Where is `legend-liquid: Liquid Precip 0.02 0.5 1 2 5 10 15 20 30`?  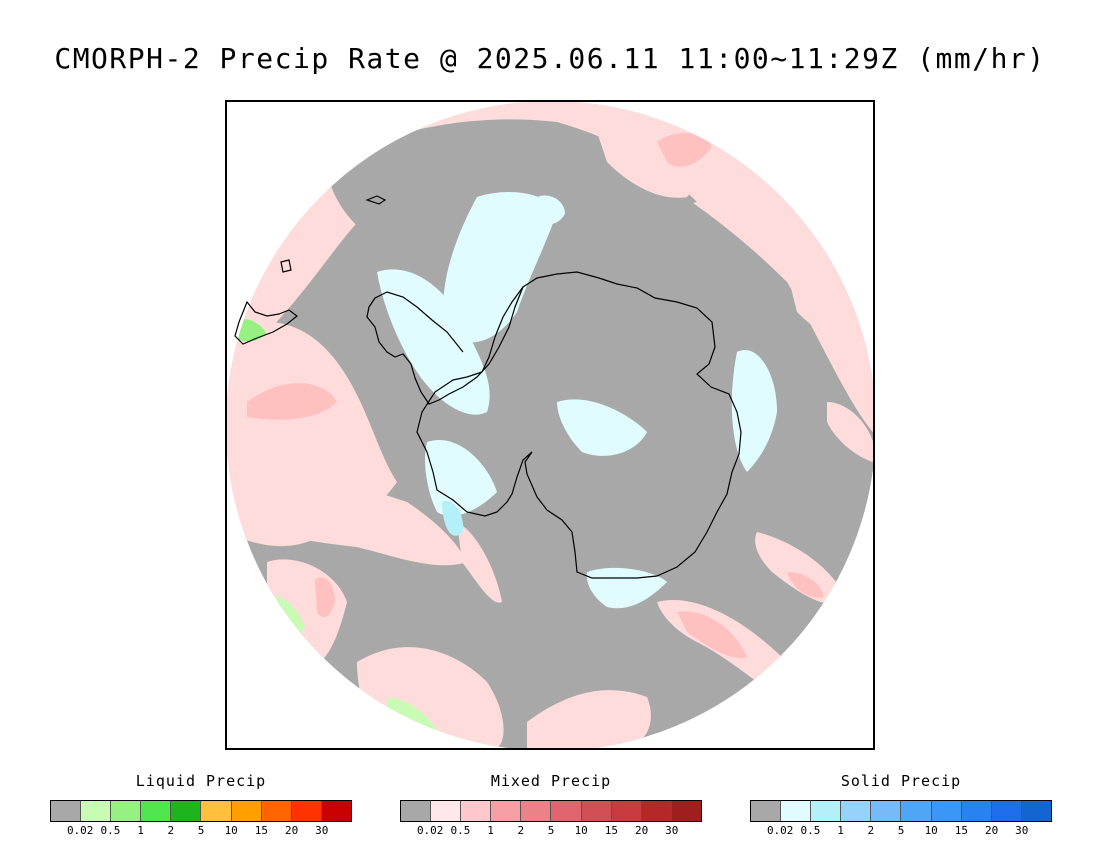
legend-liquid: Liquid Precip 0.02 0.5 1 2 5 10 15 20 30 is located at coordinates (201, 805).